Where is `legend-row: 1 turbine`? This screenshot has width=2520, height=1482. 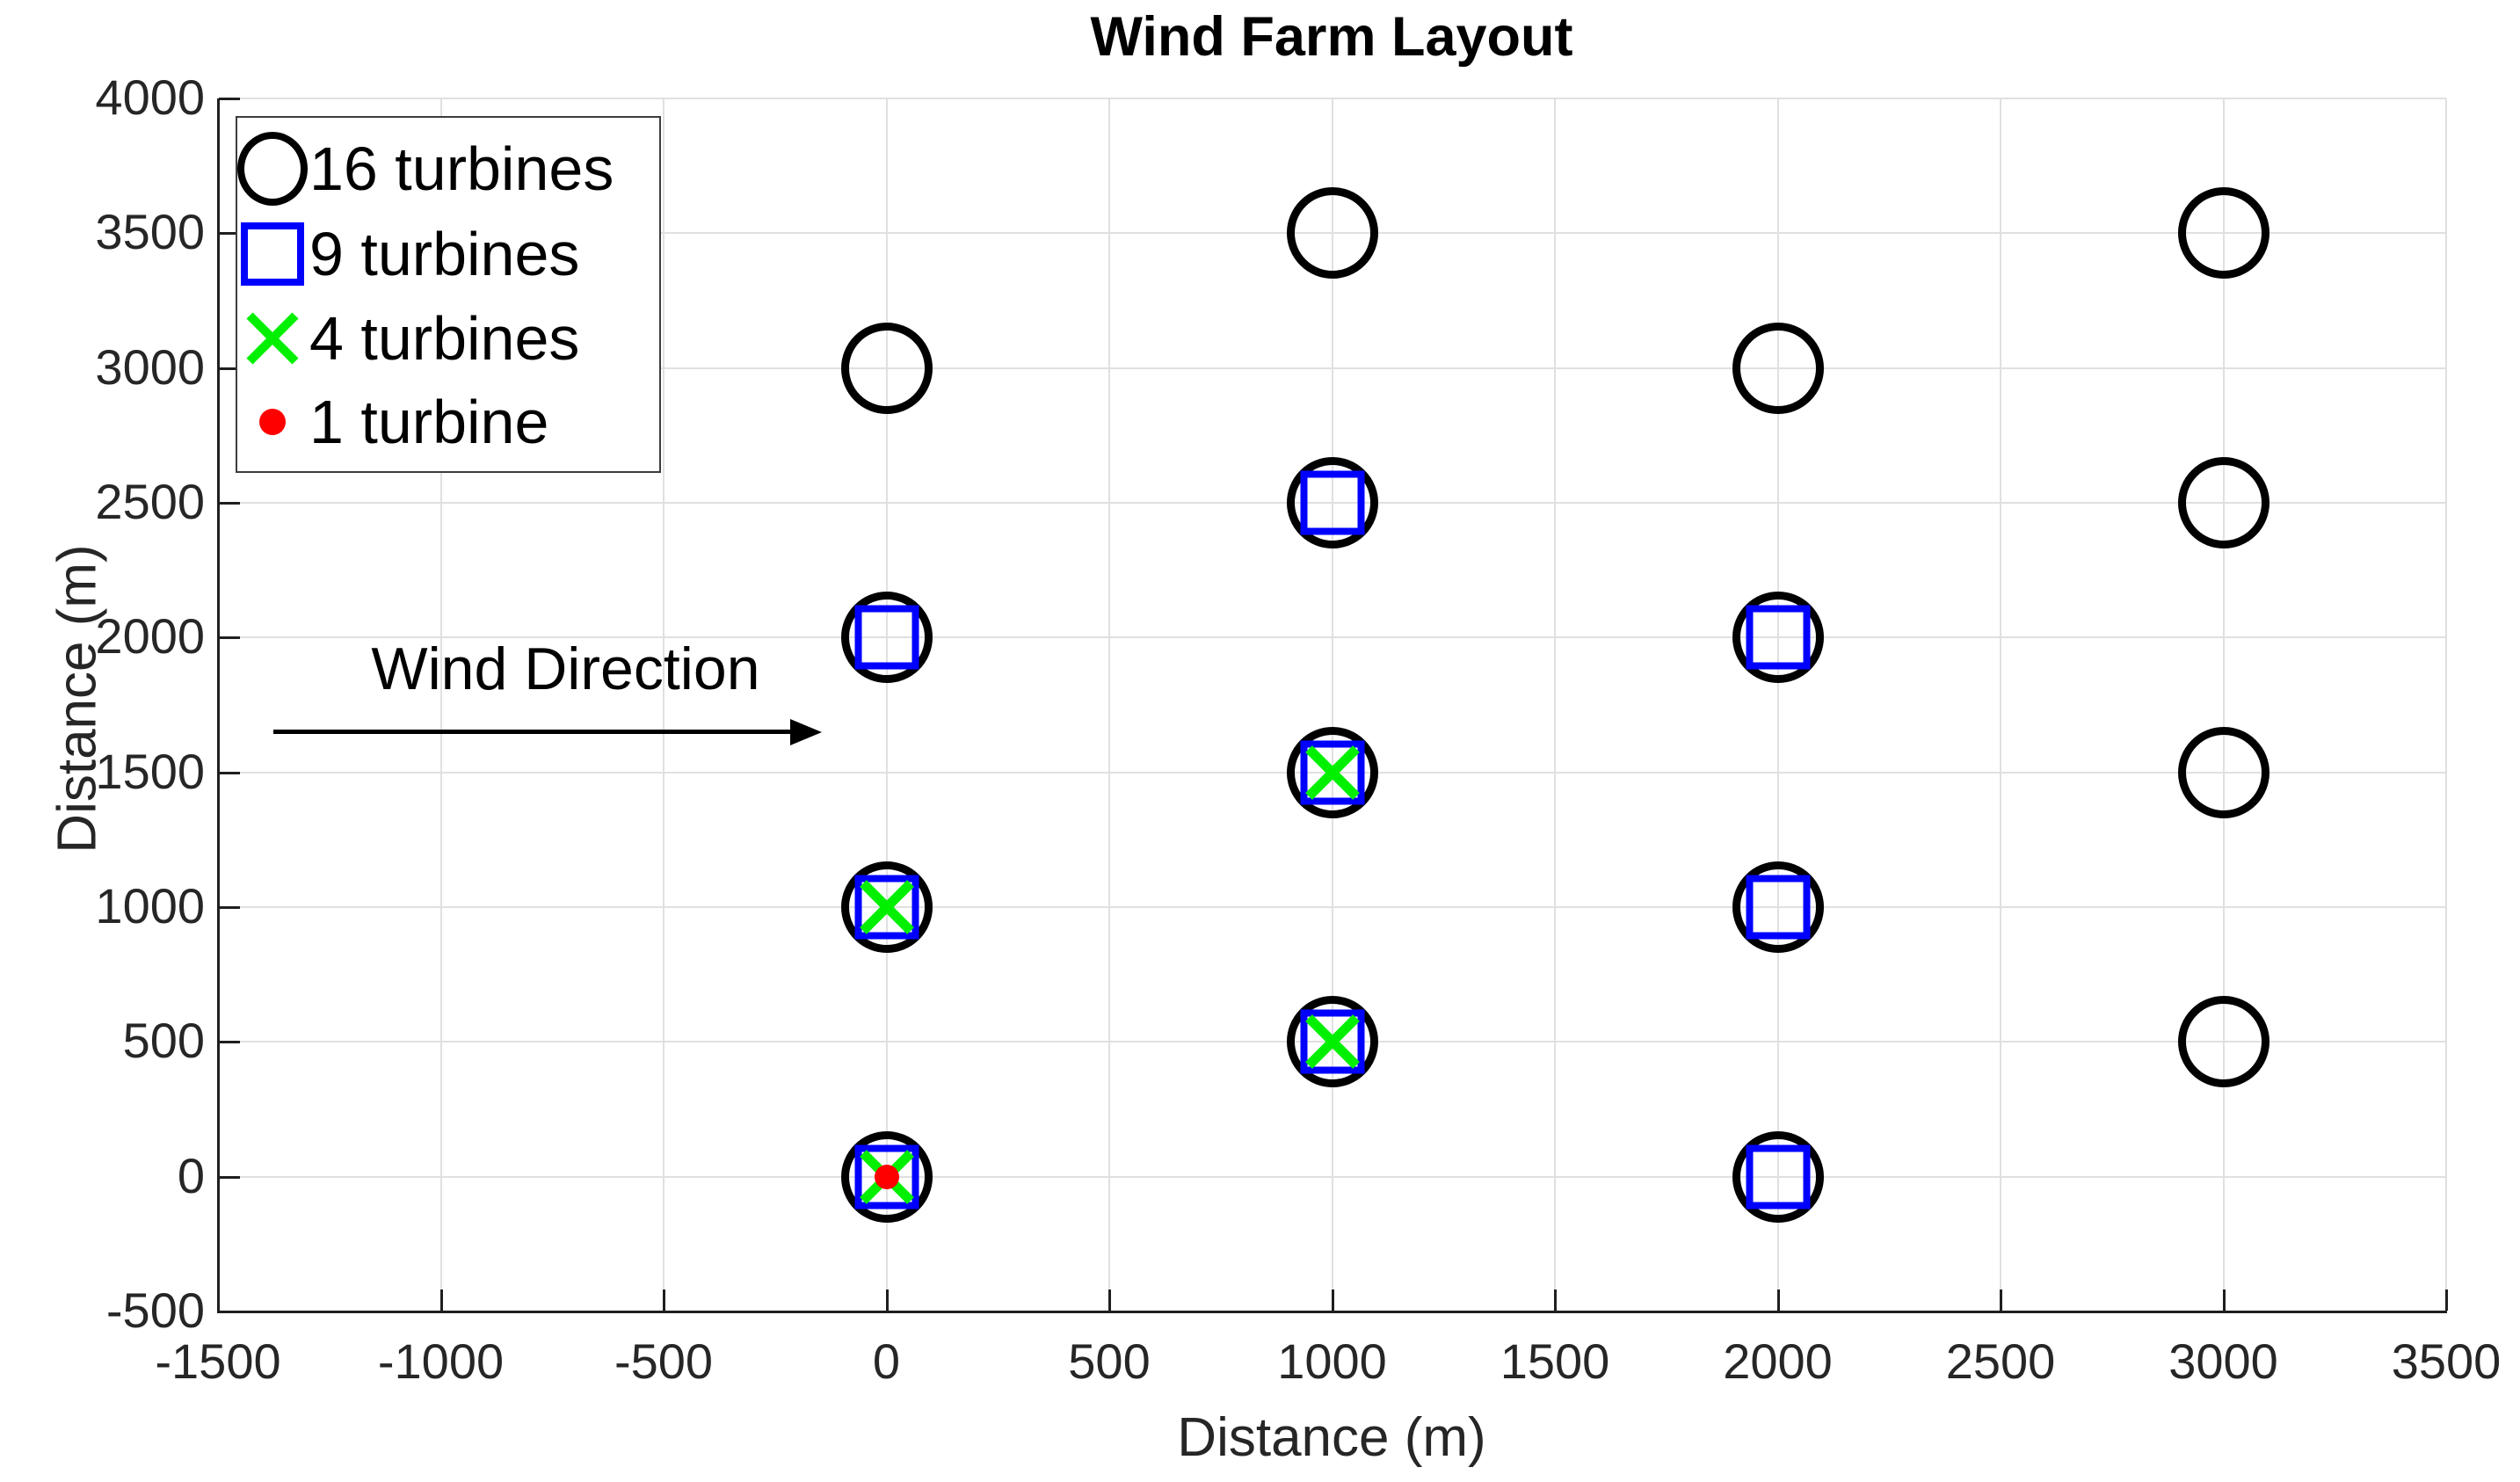
legend-row: 1 turbine is located at coordinates (448, 422).